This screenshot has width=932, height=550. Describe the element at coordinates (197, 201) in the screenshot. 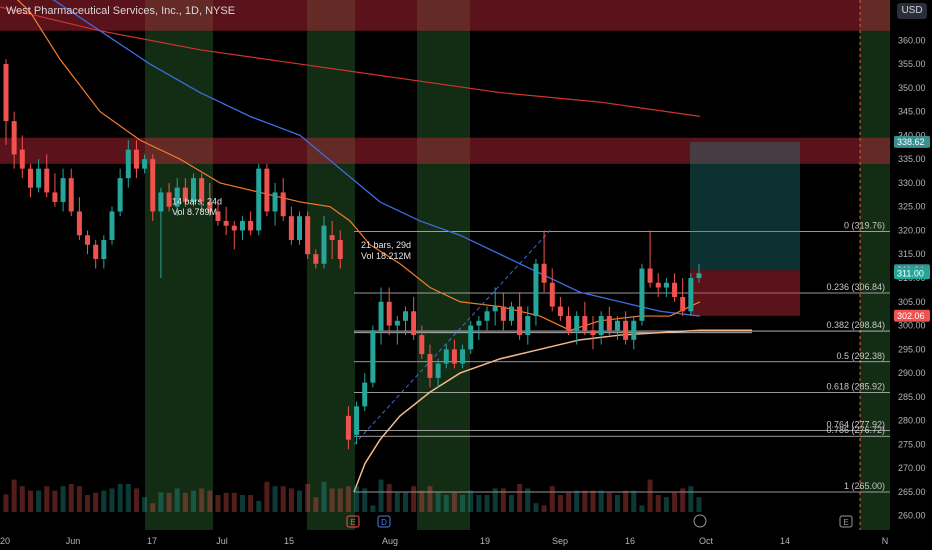

I see `measure-annotation: 14 bars, 24d` at that location.